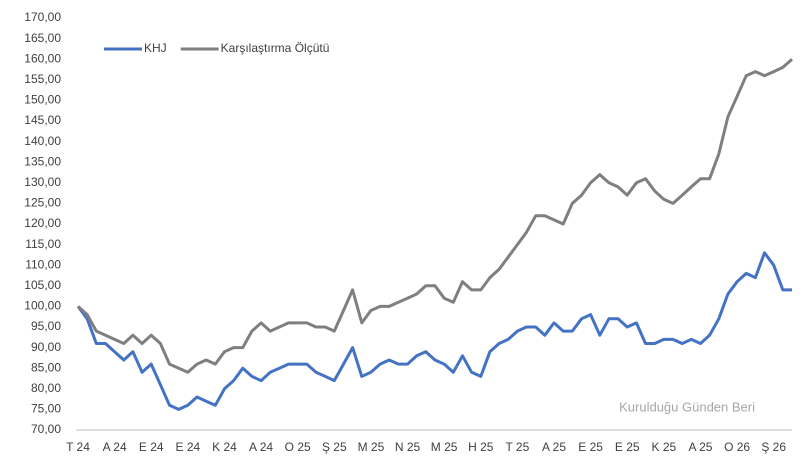 The height and width of the screenshot is (461, 802). What do you see at coordinates (664, 447) in the screenshot?
I see `x-tick-label: K 25` at bounding box center [664, 447].